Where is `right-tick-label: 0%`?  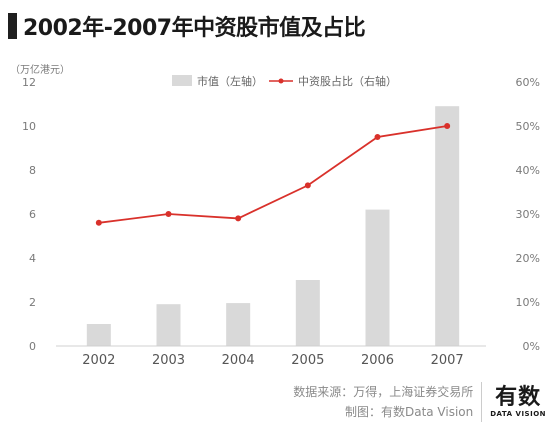 right-tick-label: 0% is located at coordinates (531, 346).